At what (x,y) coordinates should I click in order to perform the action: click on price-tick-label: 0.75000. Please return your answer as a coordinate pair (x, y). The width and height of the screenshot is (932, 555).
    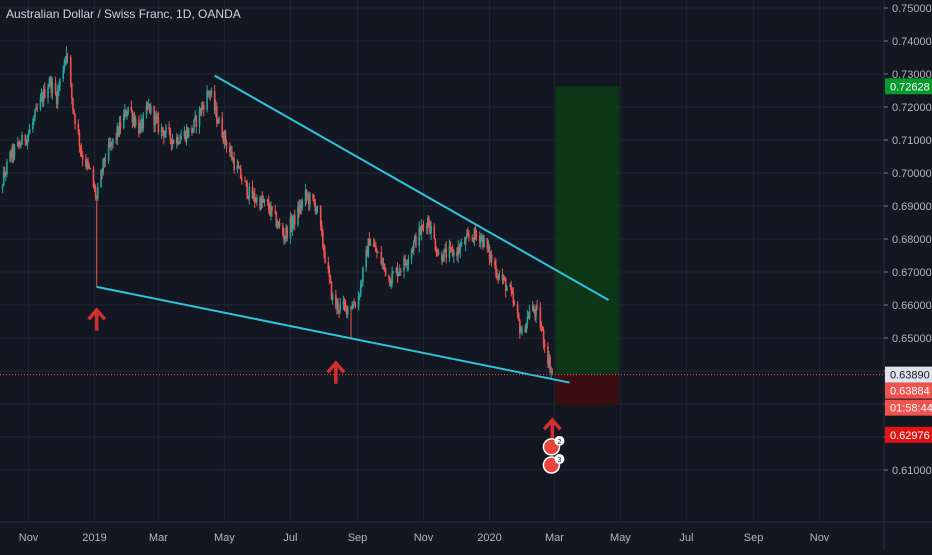
    Looking at the image, I should click on (912, 9).